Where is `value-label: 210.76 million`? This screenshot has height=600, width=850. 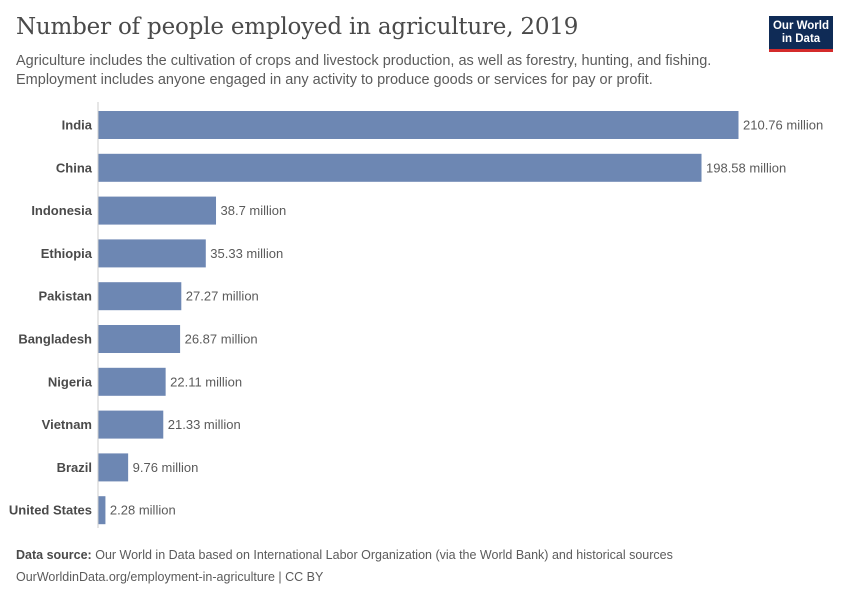 value-label: 210.76 million is located at coordinates (783, 125).